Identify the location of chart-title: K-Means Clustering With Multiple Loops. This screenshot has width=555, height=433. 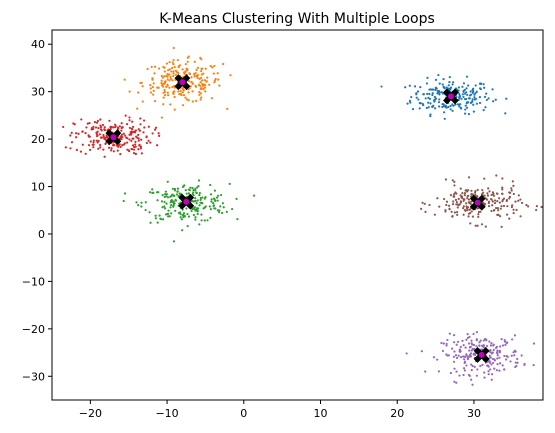
(297, 19).